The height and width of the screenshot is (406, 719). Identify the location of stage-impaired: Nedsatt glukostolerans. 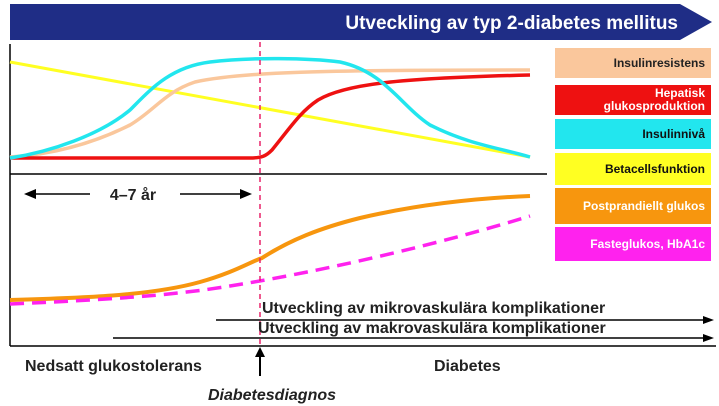
(113, 366).